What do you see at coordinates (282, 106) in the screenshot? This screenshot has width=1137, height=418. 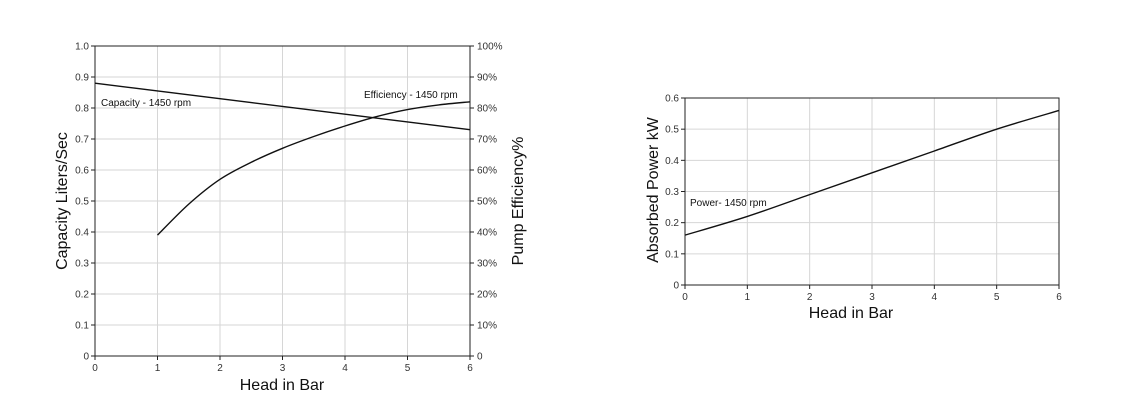 I see `c1-line-capacity-1450-rpm` at bounding box center [282, 106].